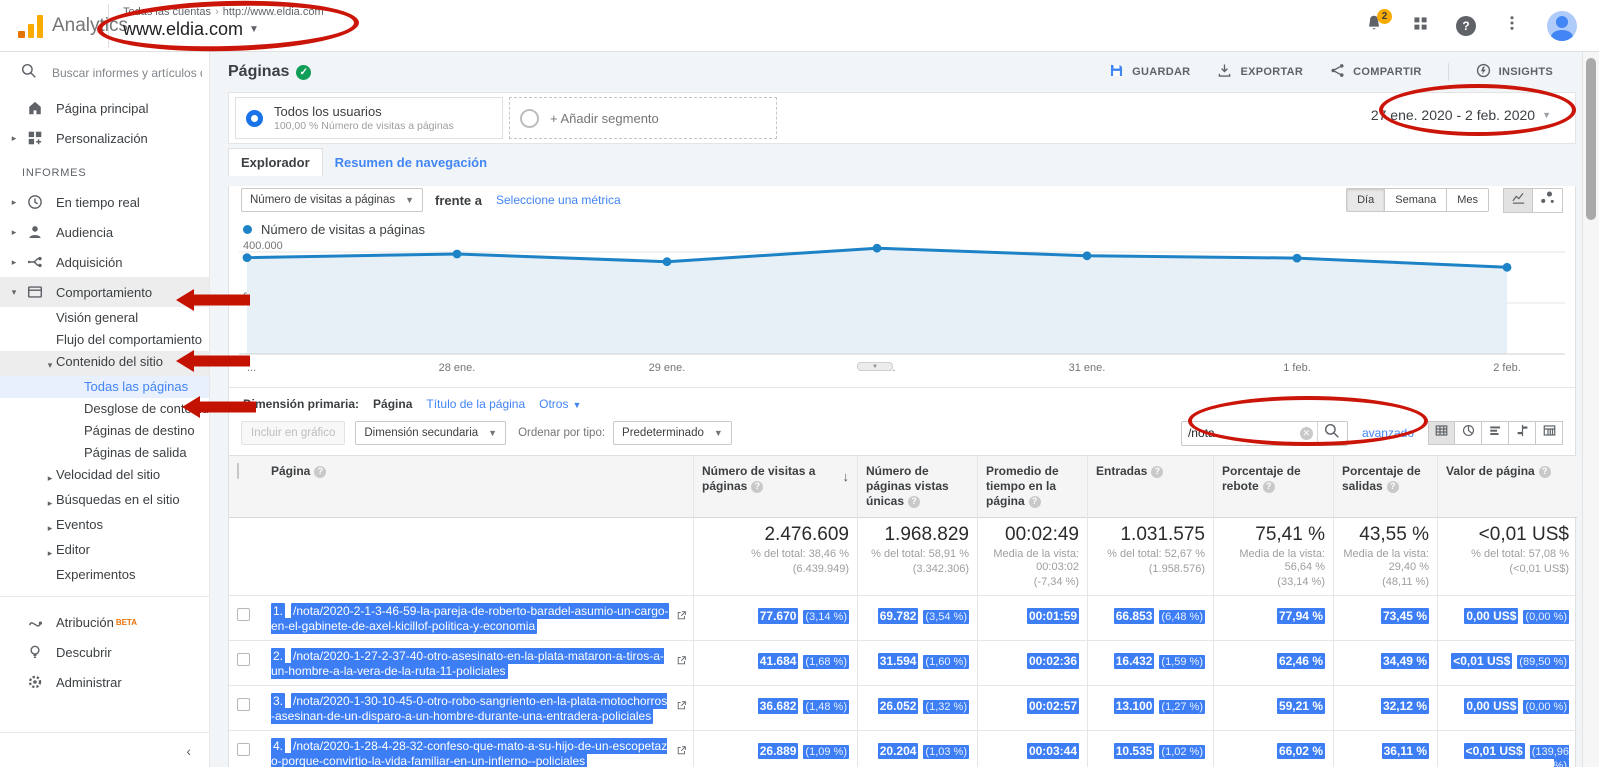 This screenshot has width=1599, height=767. What do you see at coordinates (1149, 72) in the screenshot?
I see `guardar-button: GUARDAR` at bounding box center [1149, 72].